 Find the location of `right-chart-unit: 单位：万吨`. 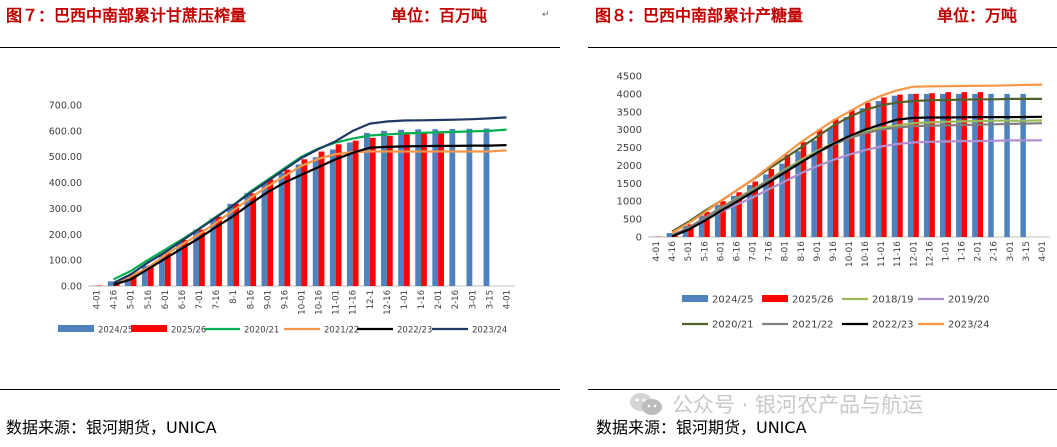

right-chart-unit: 单位：万吨 is located at coordinates (977, 15).